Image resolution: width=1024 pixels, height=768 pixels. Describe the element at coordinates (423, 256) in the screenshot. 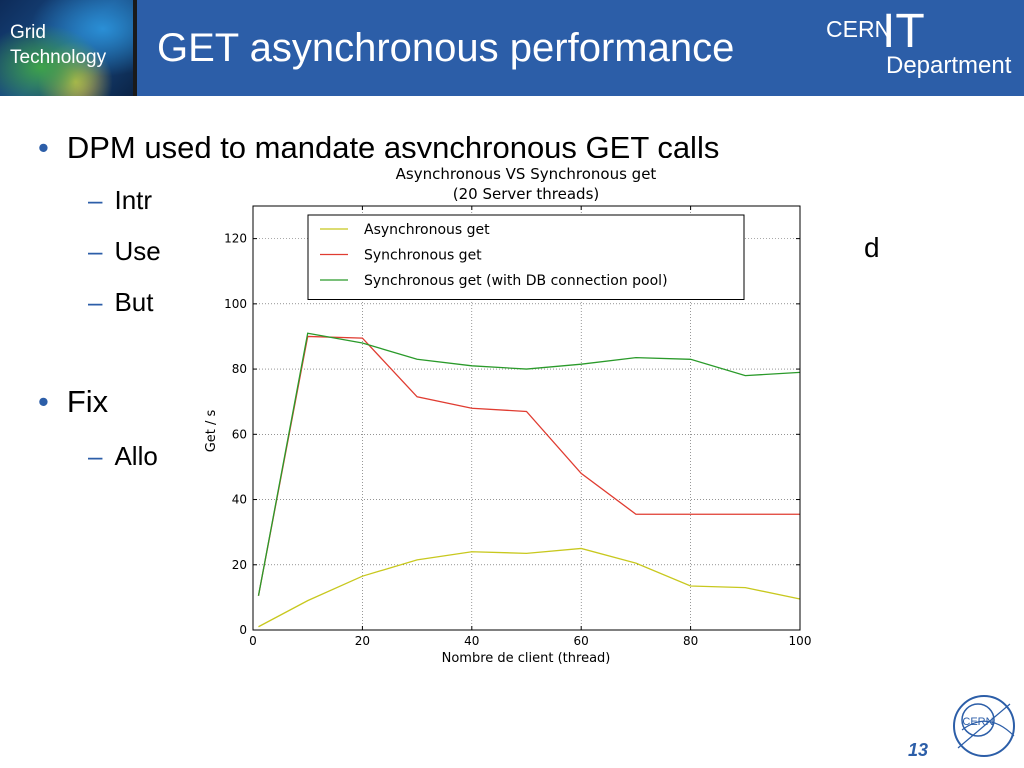

I see `legend-label: Synchronous get` at that location.